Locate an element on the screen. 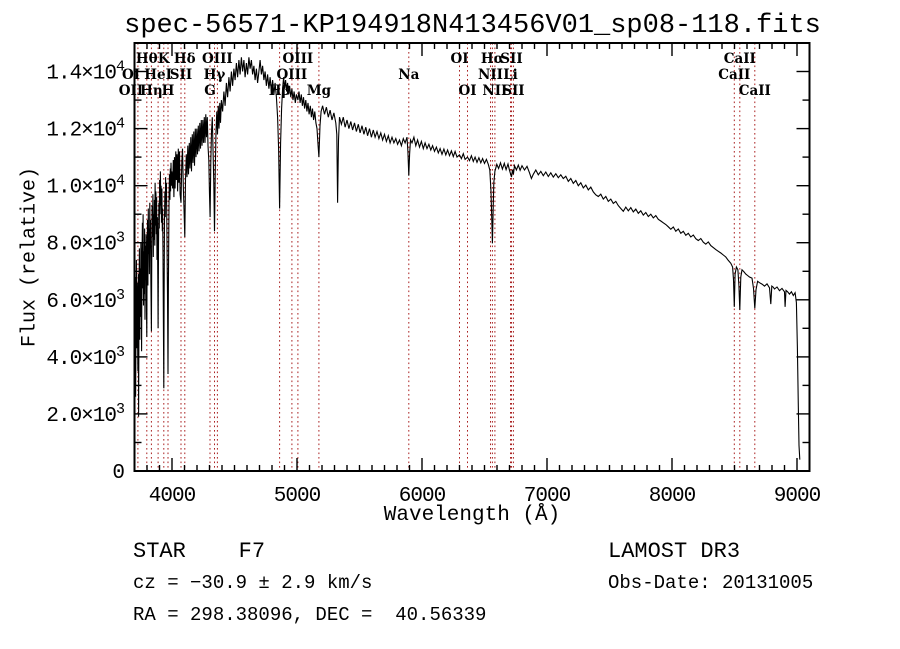 This screenshot has width=900, height=649. x-tick-label: 7000 is located at coordinates (547, 496).